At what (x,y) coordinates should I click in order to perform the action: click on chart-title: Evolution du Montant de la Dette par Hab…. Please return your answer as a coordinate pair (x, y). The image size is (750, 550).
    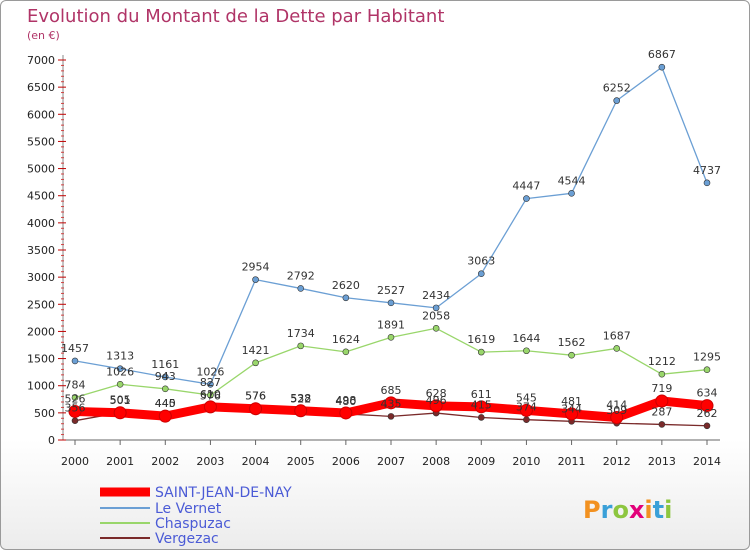
    Looking at the image, I should click on (235, 16).